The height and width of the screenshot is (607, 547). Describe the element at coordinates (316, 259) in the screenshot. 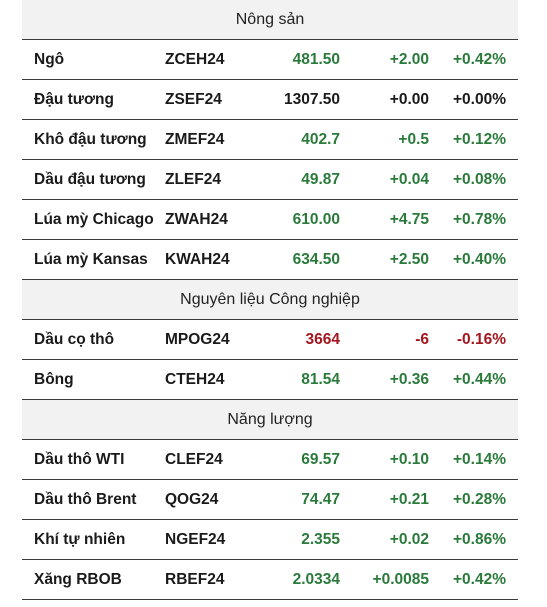

I see `last-price: 634.50` at that location.